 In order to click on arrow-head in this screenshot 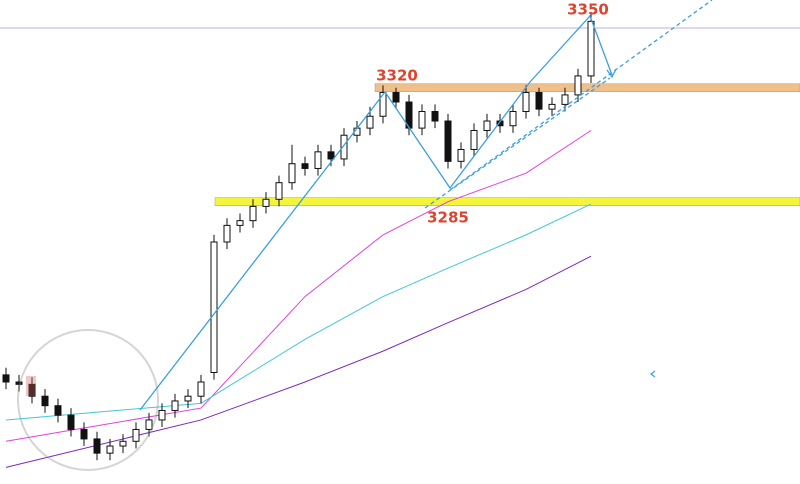, I will do `click(611, 73)`.